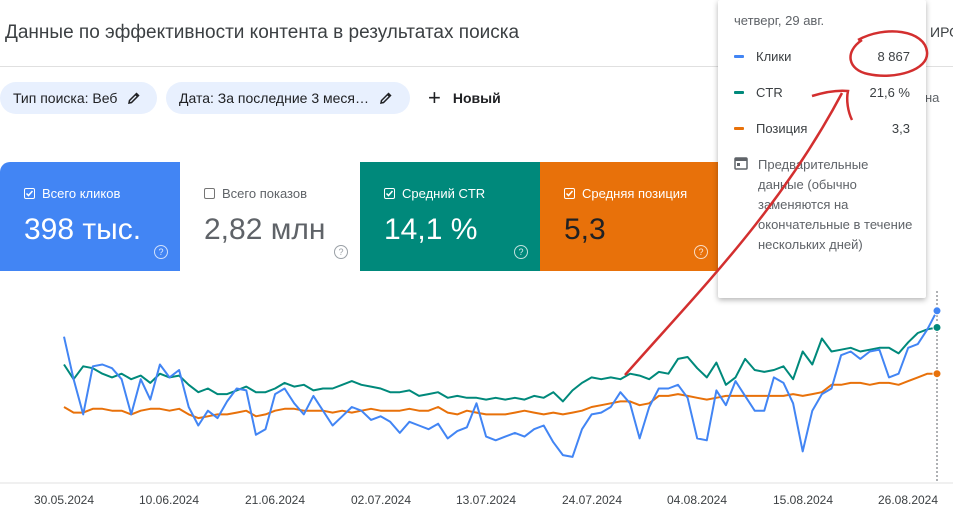 This screenshot has height=528, width=953. Describe the element at coordinates (741, 205) in the screenshot. I see `calendar-icon` at that location.